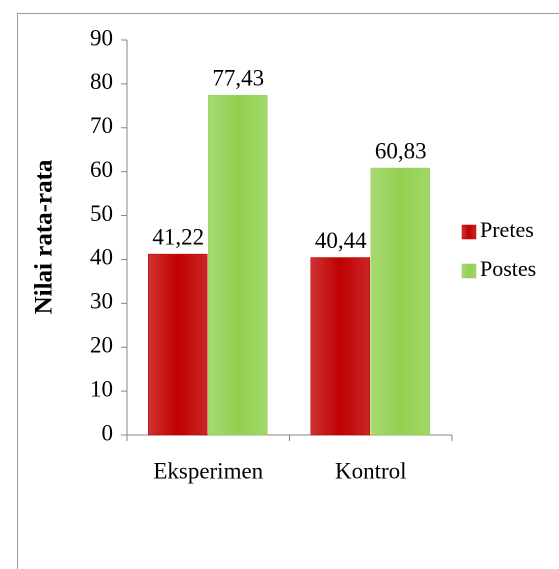  I want to click on y-tick-label: 40, so click(101, 257).